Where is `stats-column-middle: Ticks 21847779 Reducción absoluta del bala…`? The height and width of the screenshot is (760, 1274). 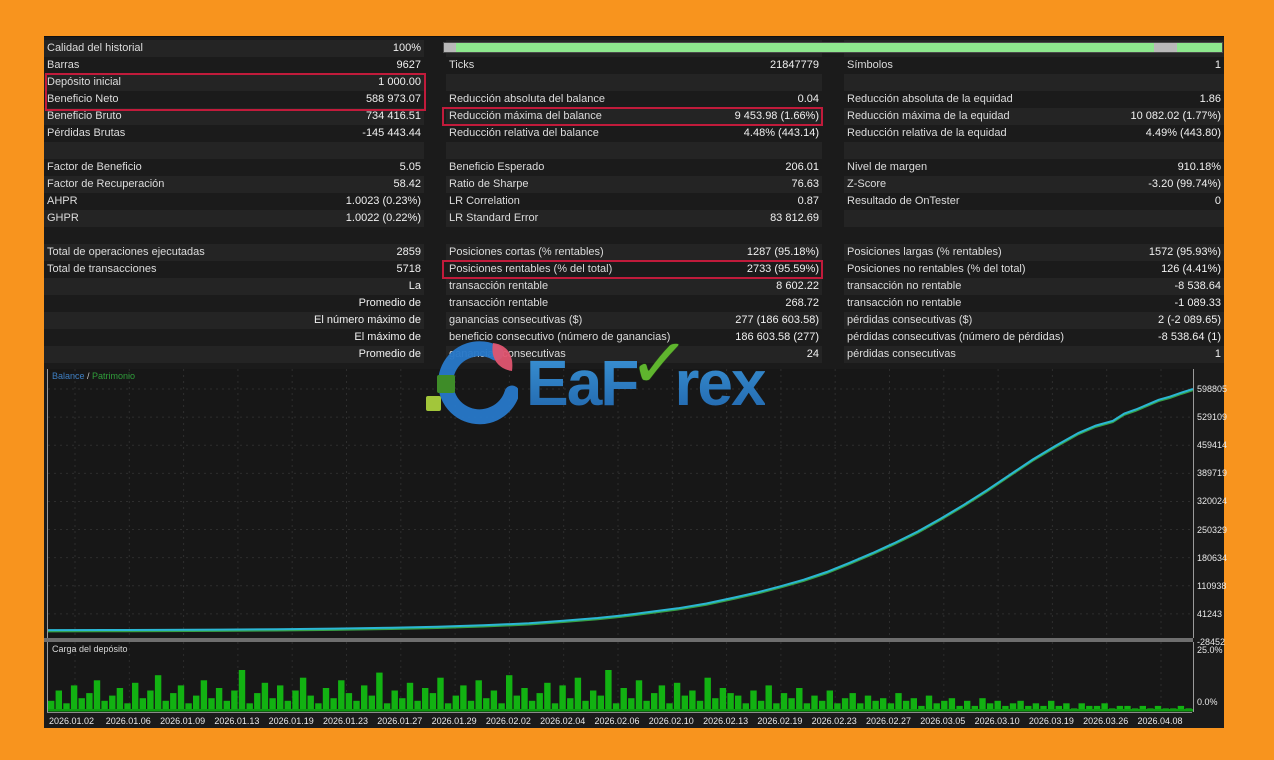
stats-column-middle: Ticks 21847779 Reducción absoluta del bala… is located at coordinates (634, 201).